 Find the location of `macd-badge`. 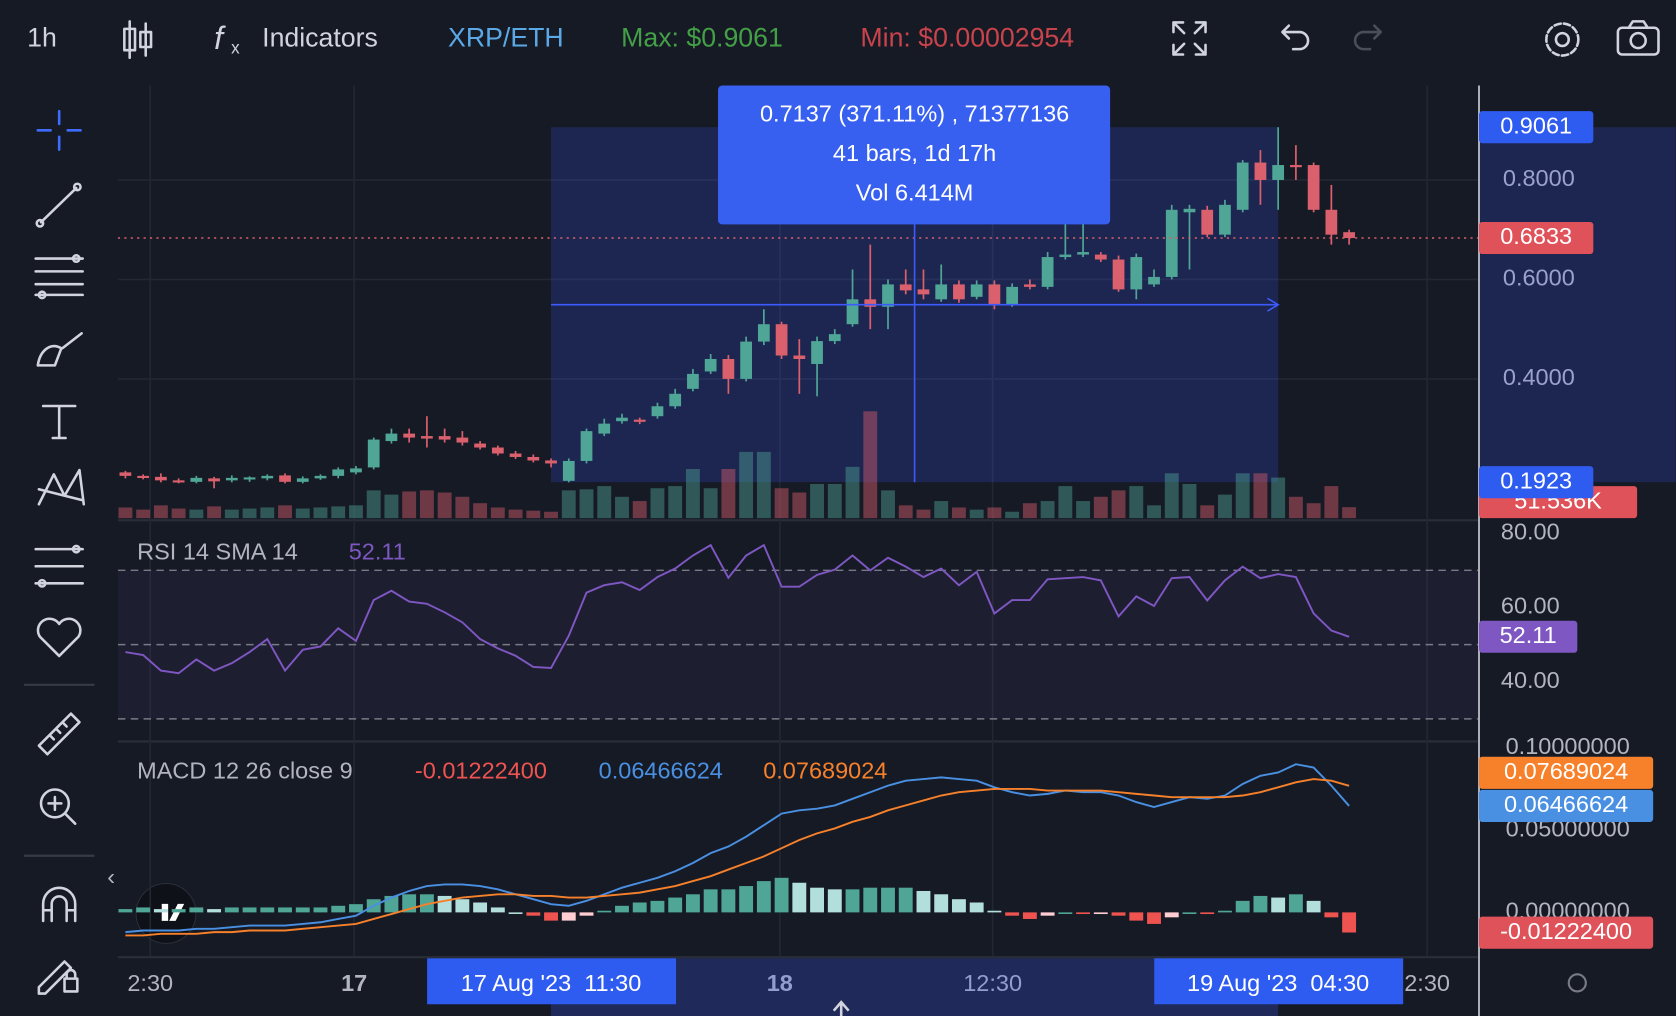

macd-badge is located at coordinates (1566, 805).